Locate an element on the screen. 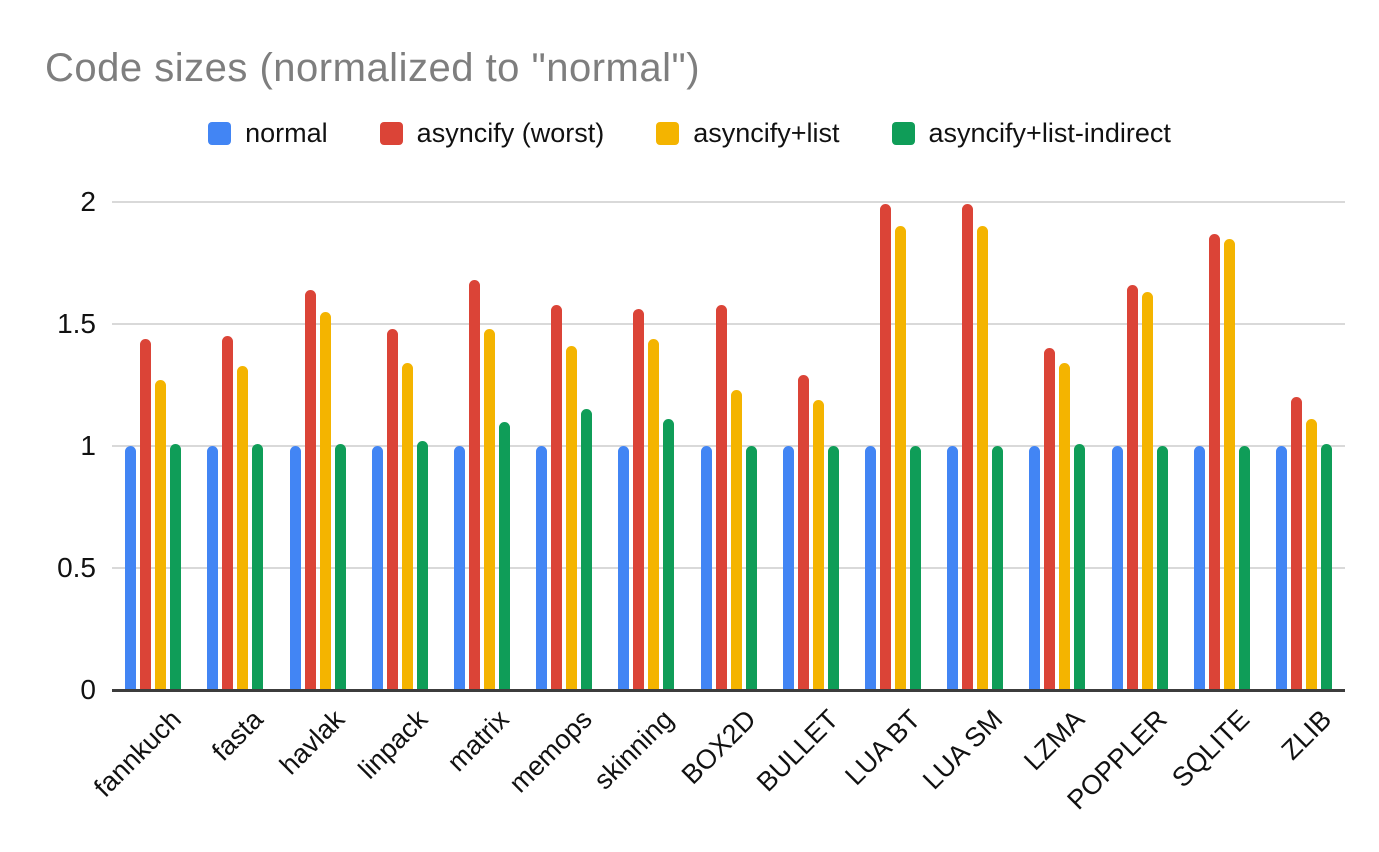 The image size is (1379, 852). bar-normal-fannkuch is located at coordinates (131, 568).